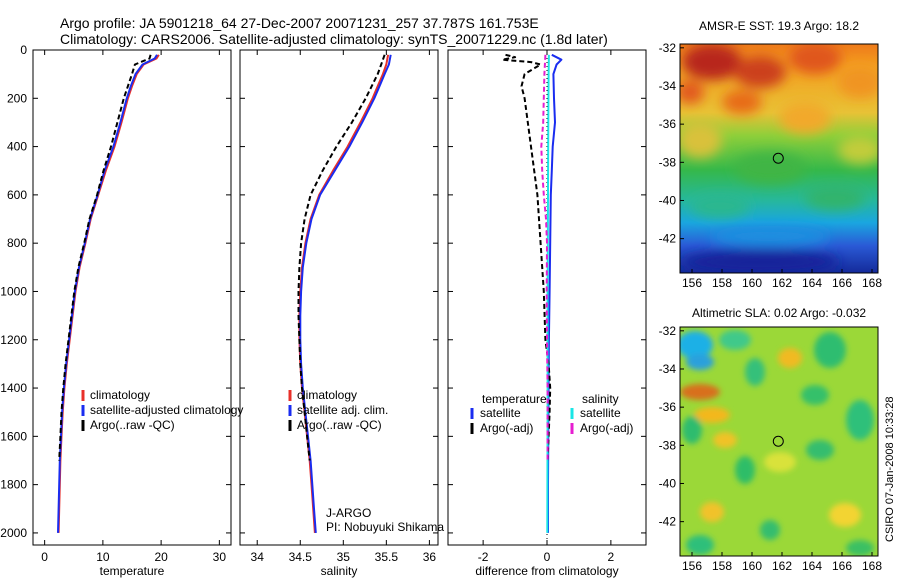  Describe the element at coordinates (161, 557) in the screenshot. I see `temperature-profile-xtick-label: 20` at that location.